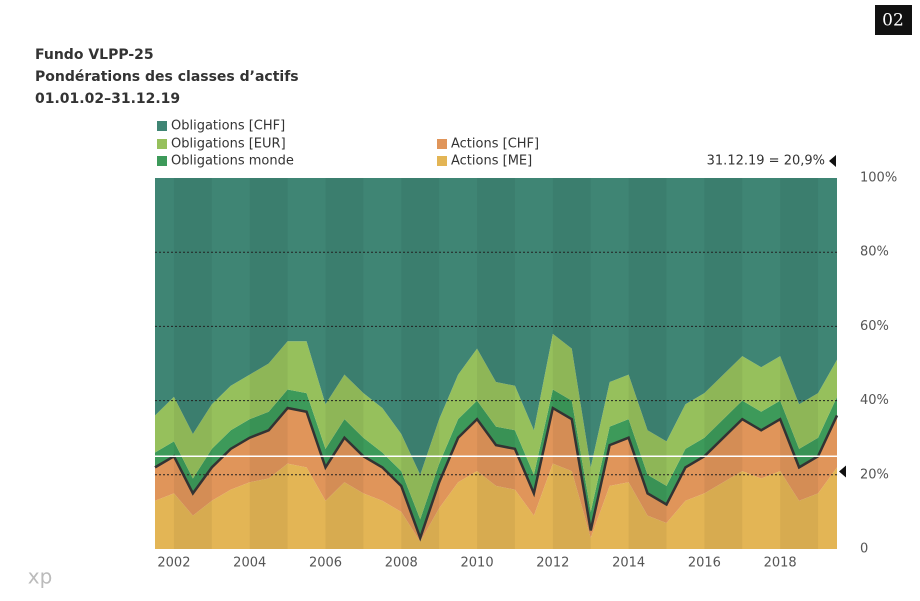 The width and height of the screenshot is (920, 601). Describe the element at coordinates (40, 577) in the screenshot. I see `logo: xp` at that location.